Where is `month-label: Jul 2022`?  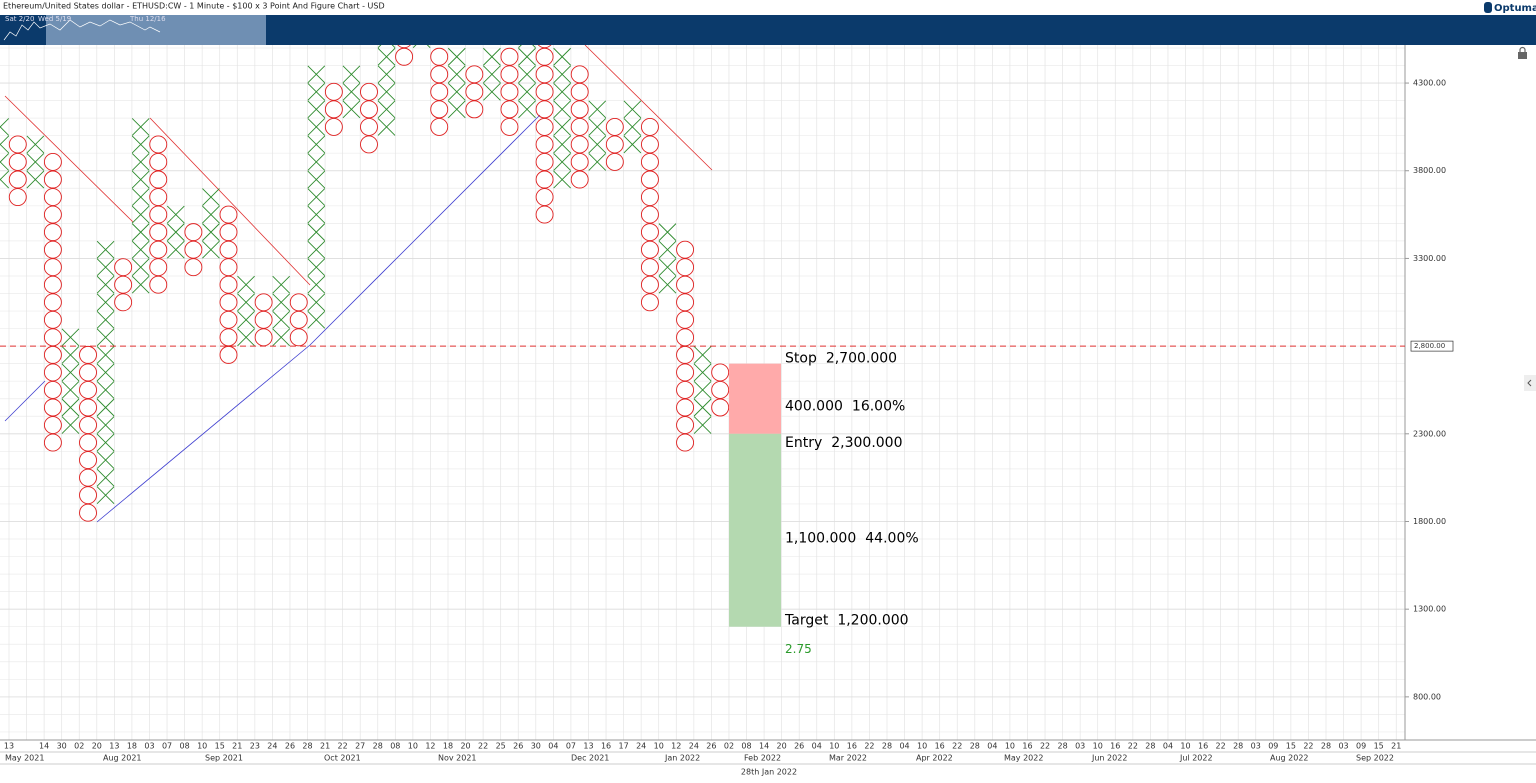 month-label: Jul 2022 is located at coordinates (1196, 758).